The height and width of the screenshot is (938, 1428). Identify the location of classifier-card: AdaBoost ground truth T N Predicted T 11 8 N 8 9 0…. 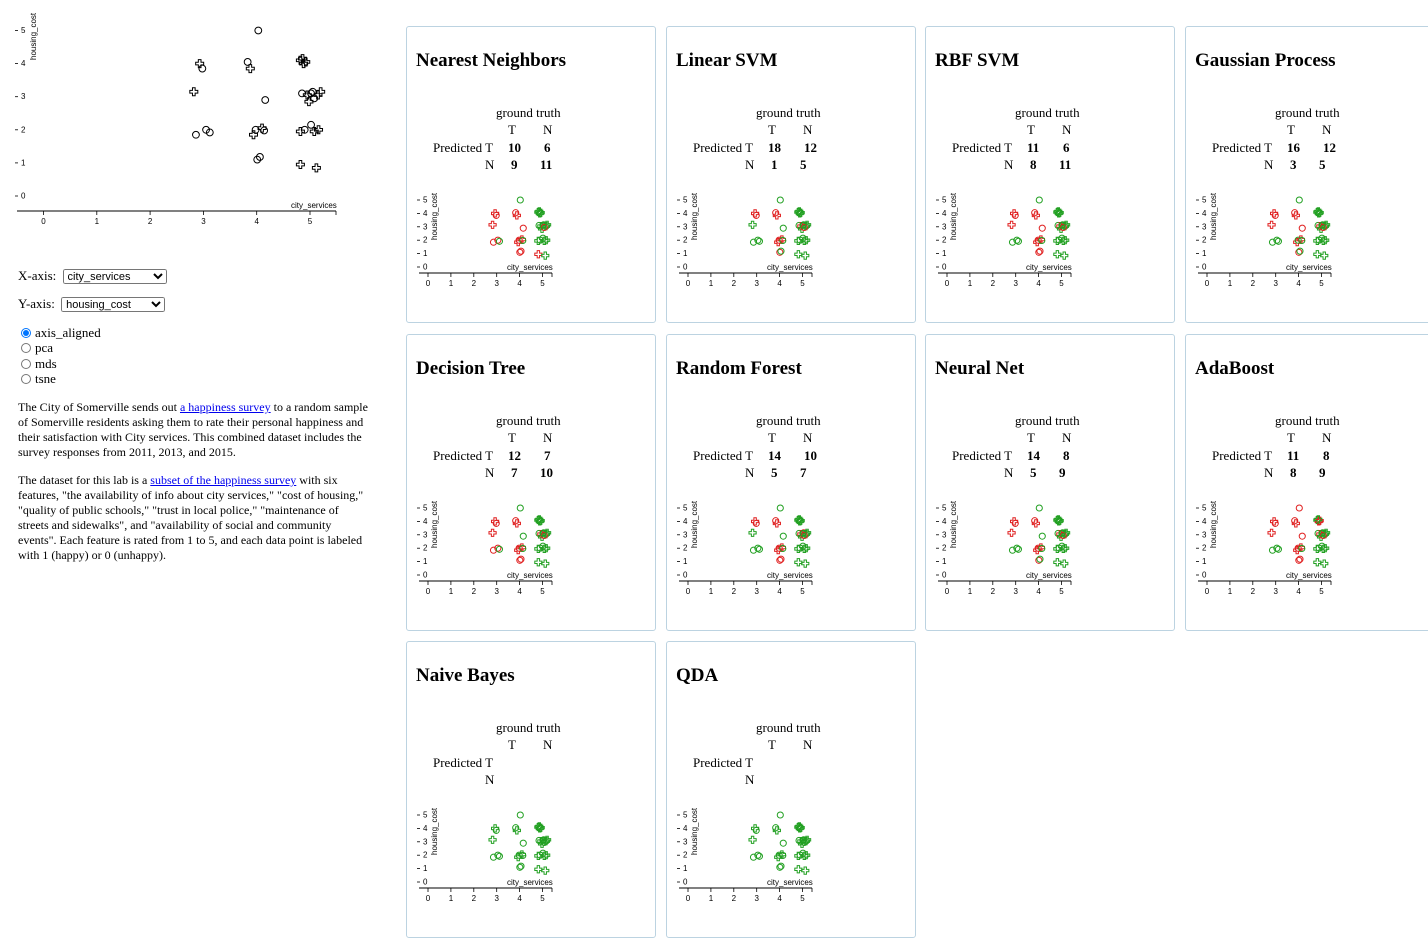
(1306, 482).